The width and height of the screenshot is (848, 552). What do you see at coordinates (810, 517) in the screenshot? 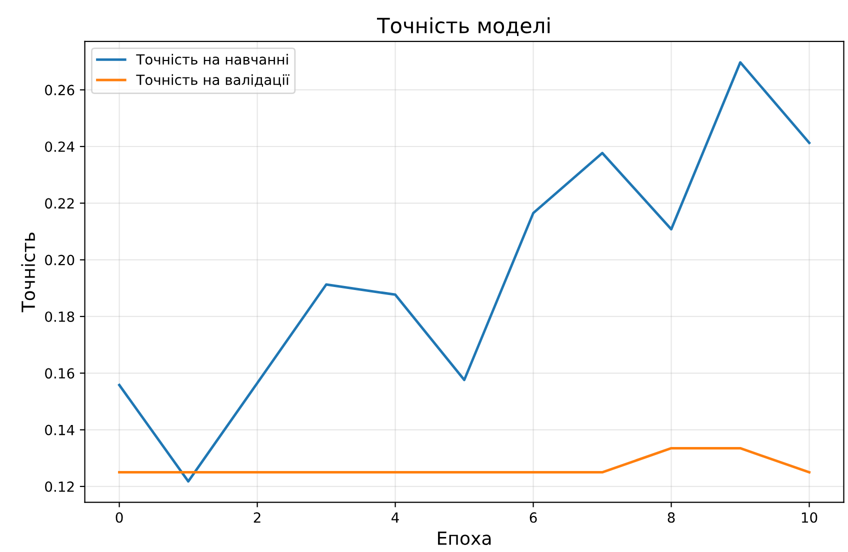
I see `x-tick-label: 10` at bounding box center [810, 517].